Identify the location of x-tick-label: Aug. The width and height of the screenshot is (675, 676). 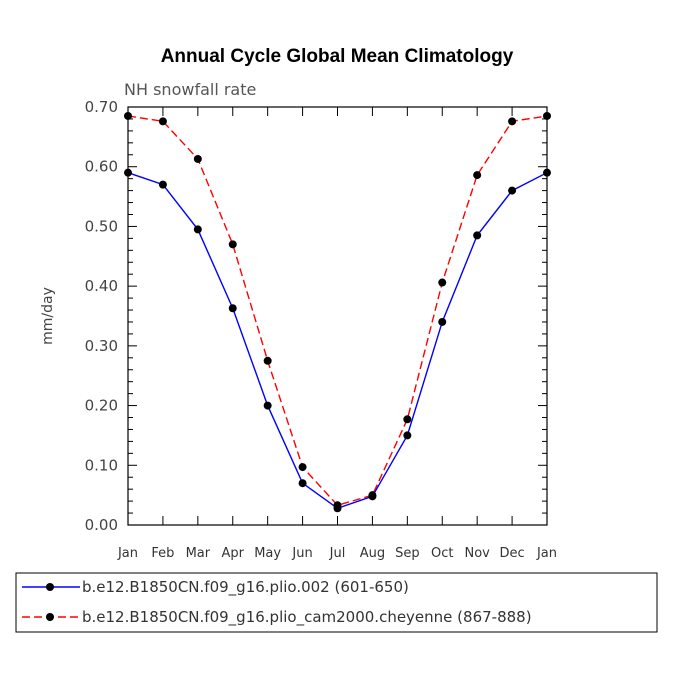
(372, 553).